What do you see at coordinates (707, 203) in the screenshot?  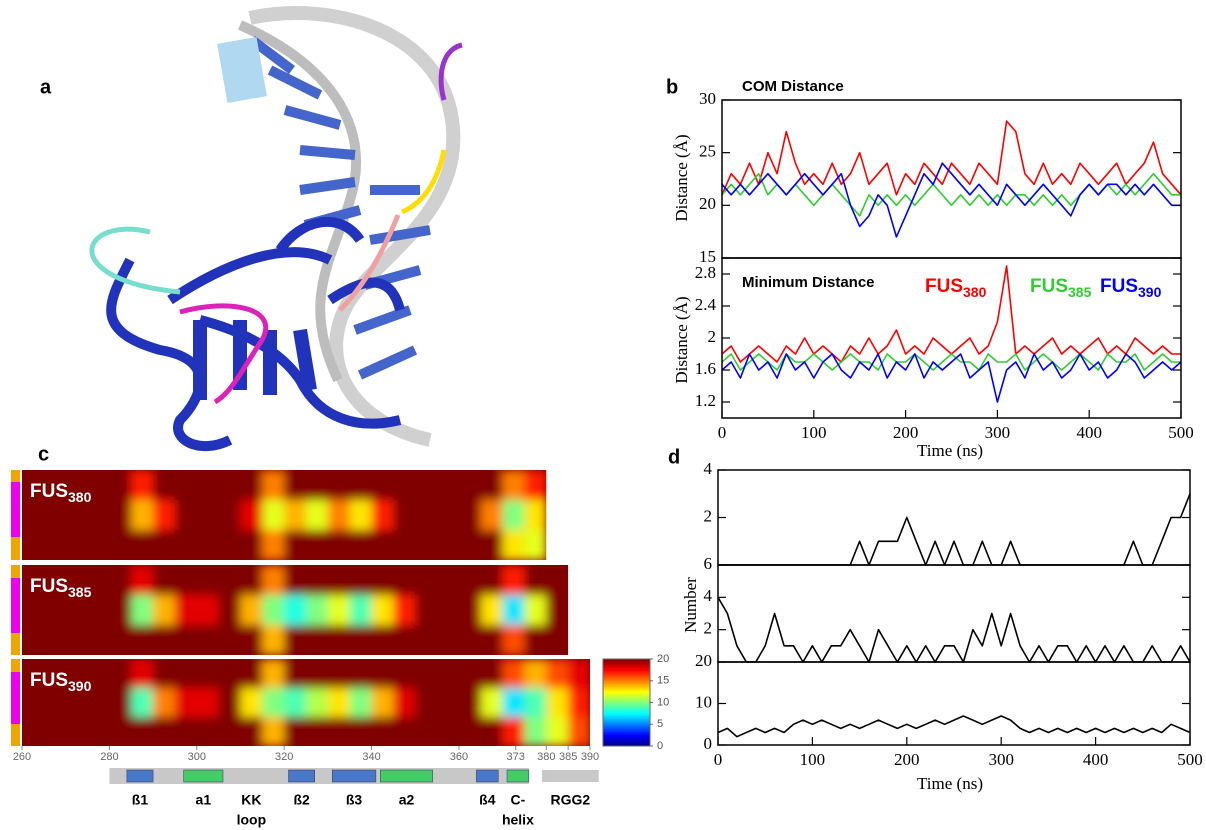 I see `y-tick-label: 20` at bounding box center [707, 203].